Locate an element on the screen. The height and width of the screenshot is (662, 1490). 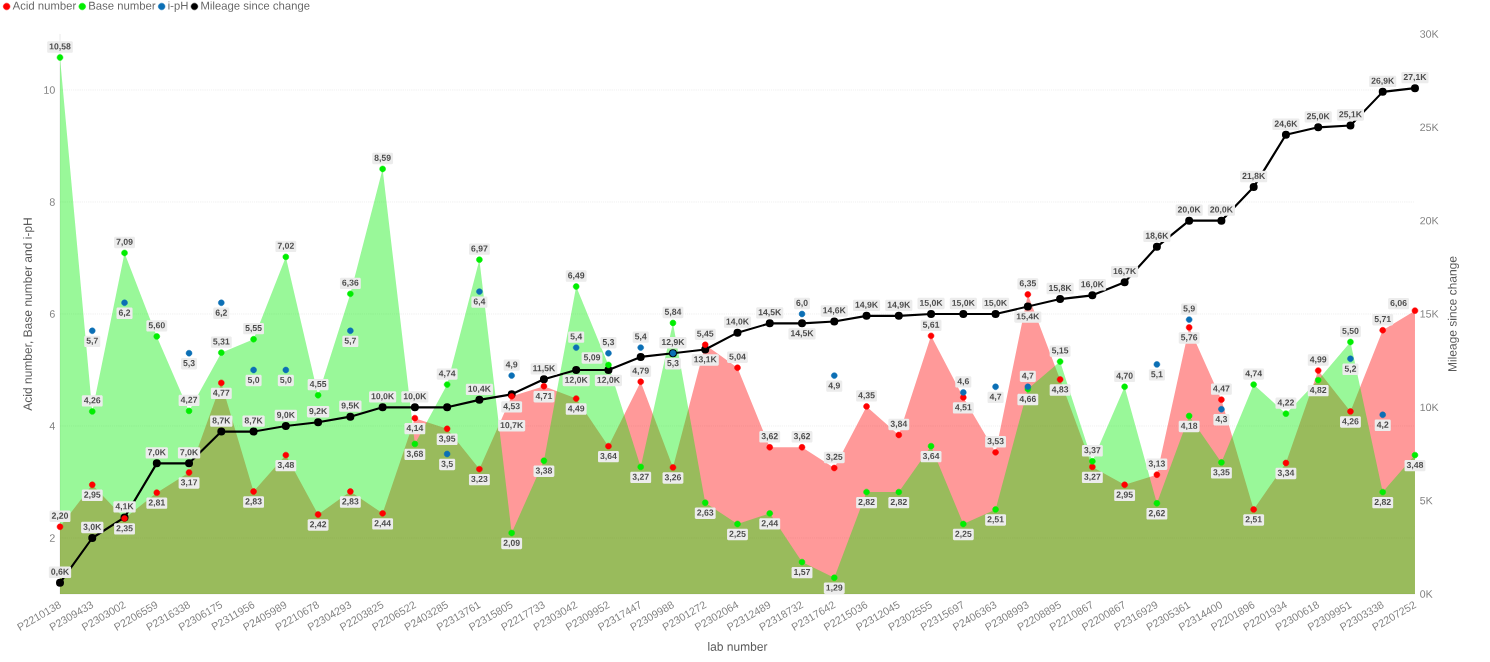
x-axis-title: lab number is located at coordinates (738, 646).